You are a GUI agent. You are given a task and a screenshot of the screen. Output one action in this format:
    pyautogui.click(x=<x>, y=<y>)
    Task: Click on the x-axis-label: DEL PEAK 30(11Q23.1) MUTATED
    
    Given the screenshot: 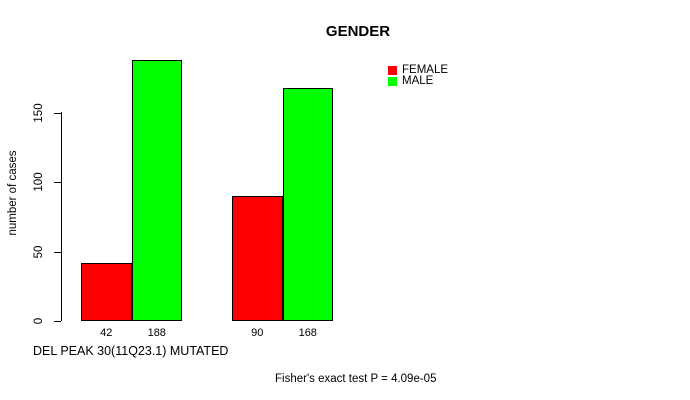 What is the action you would take?
    pyautogui.click(x=131, y=351)
    